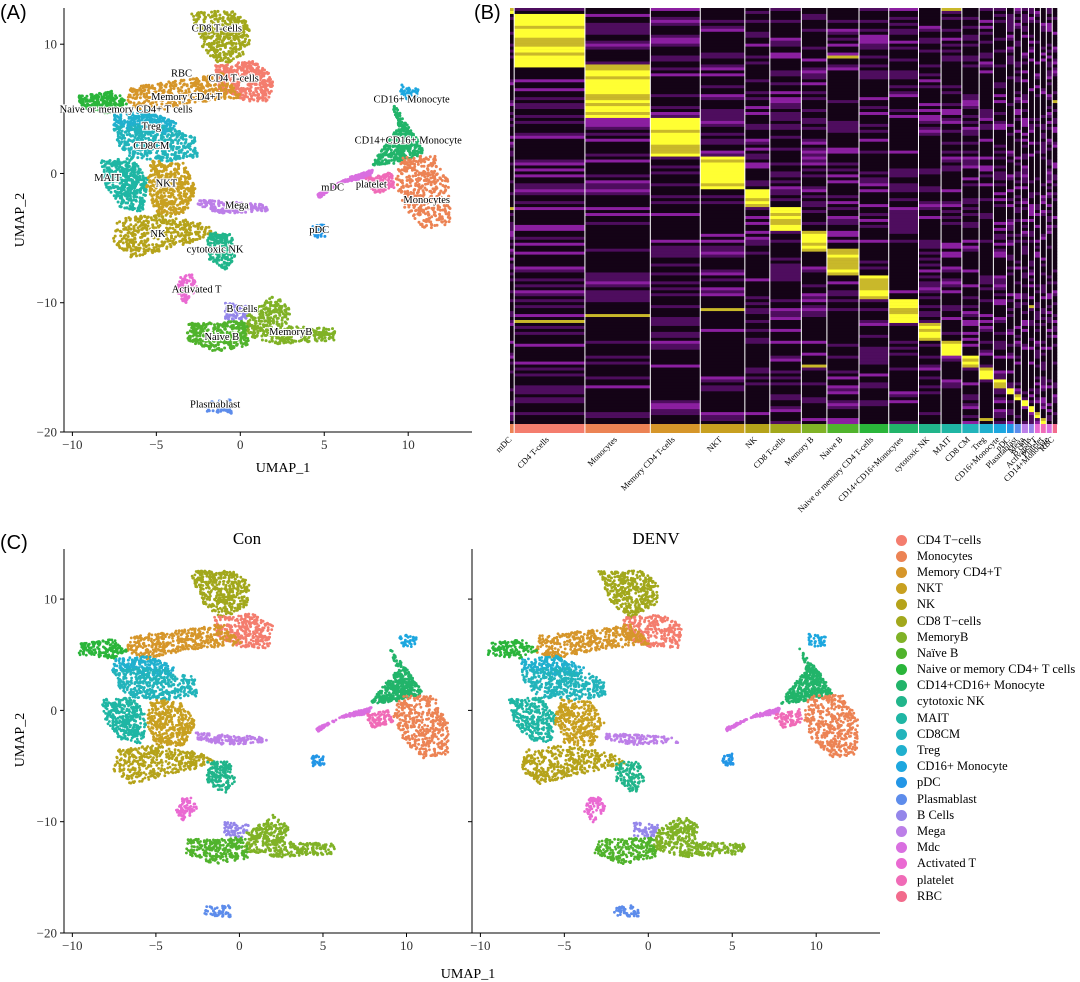  Describe the element at coordinates (47, 432) in the screenshot. I see `y-tick-label: −20` at that location.